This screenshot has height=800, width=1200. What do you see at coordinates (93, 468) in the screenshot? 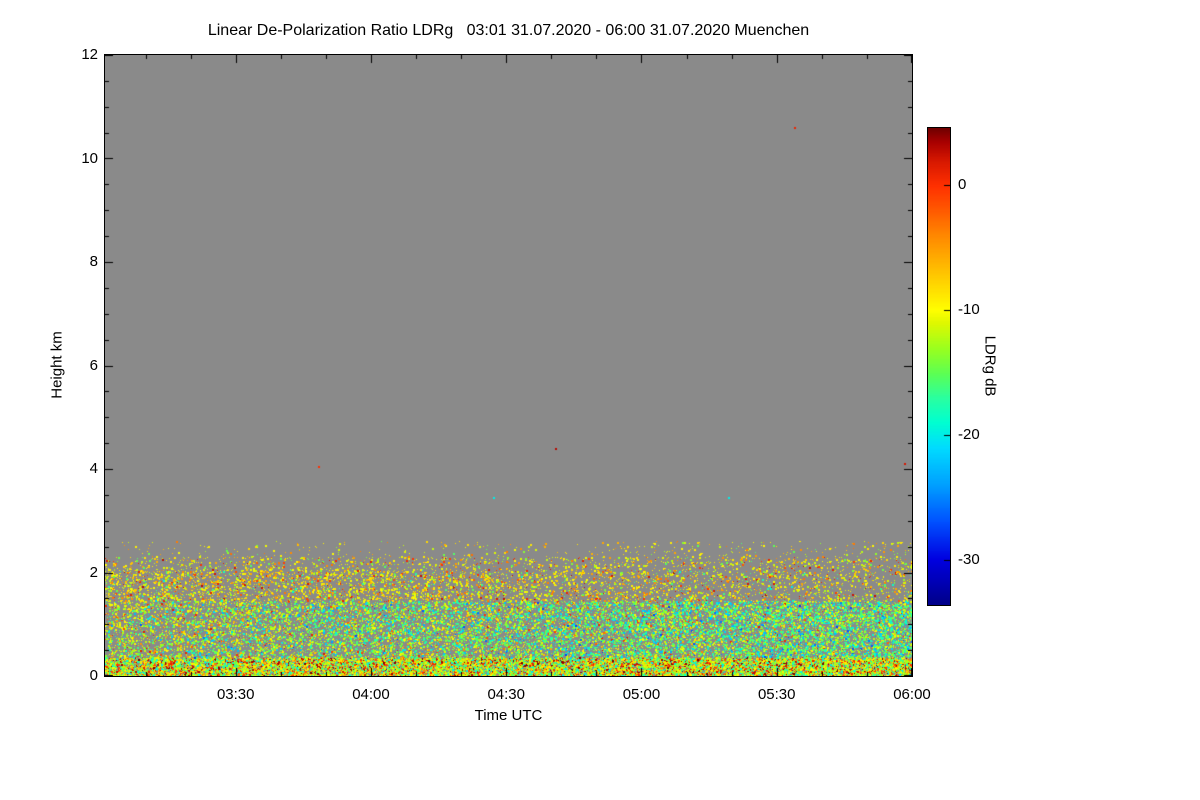
I see `y-tick-label: 4` at bounding box center [93, 468].